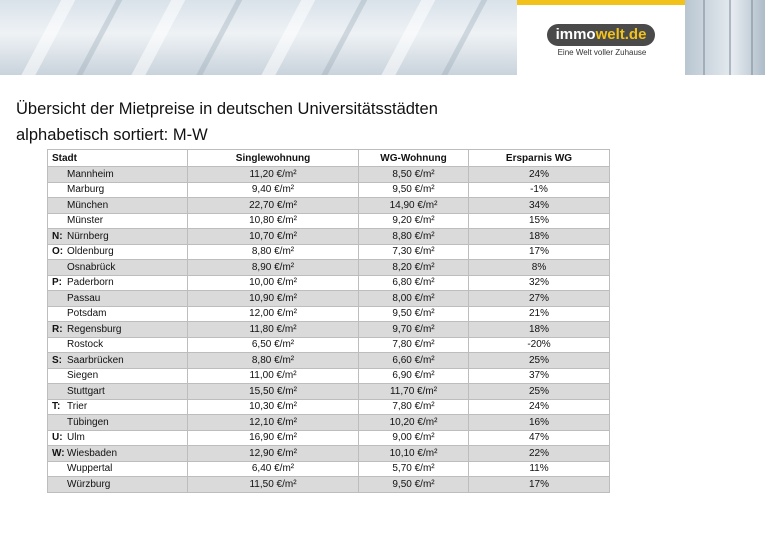 The image size is (765, 541). What do you see at coordinates (86, 190) in the screenshot?
I see `city-name: Marburg` at bounding box center [86, 190].